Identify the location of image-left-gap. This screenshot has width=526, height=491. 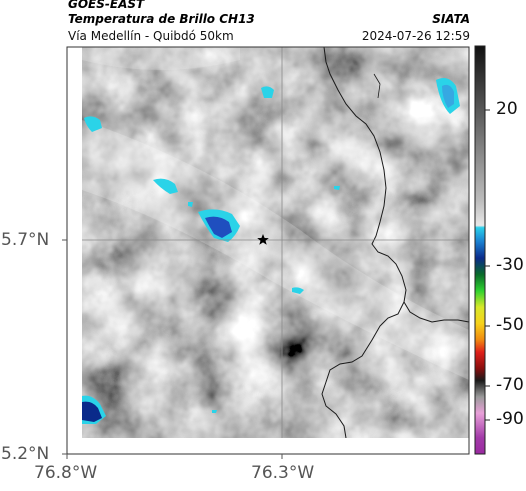
(74, 250).